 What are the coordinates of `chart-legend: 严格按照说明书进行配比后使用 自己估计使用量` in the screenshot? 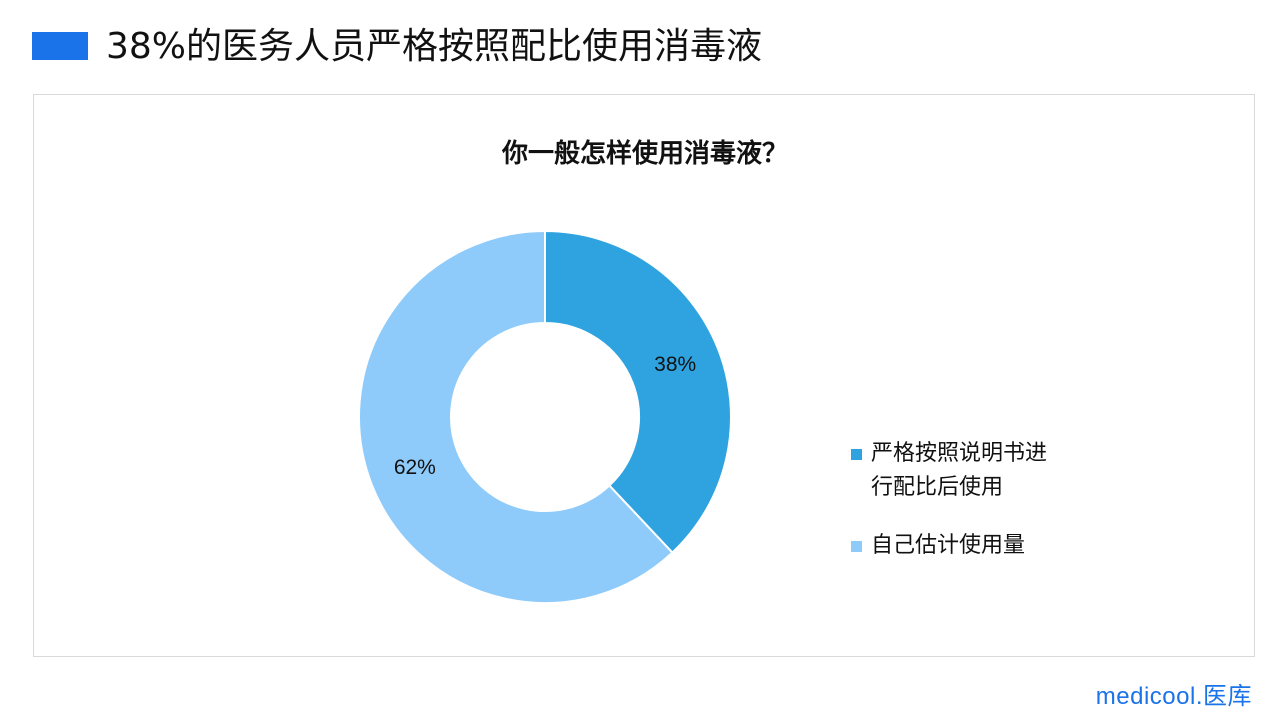 It's located at (956, 500).